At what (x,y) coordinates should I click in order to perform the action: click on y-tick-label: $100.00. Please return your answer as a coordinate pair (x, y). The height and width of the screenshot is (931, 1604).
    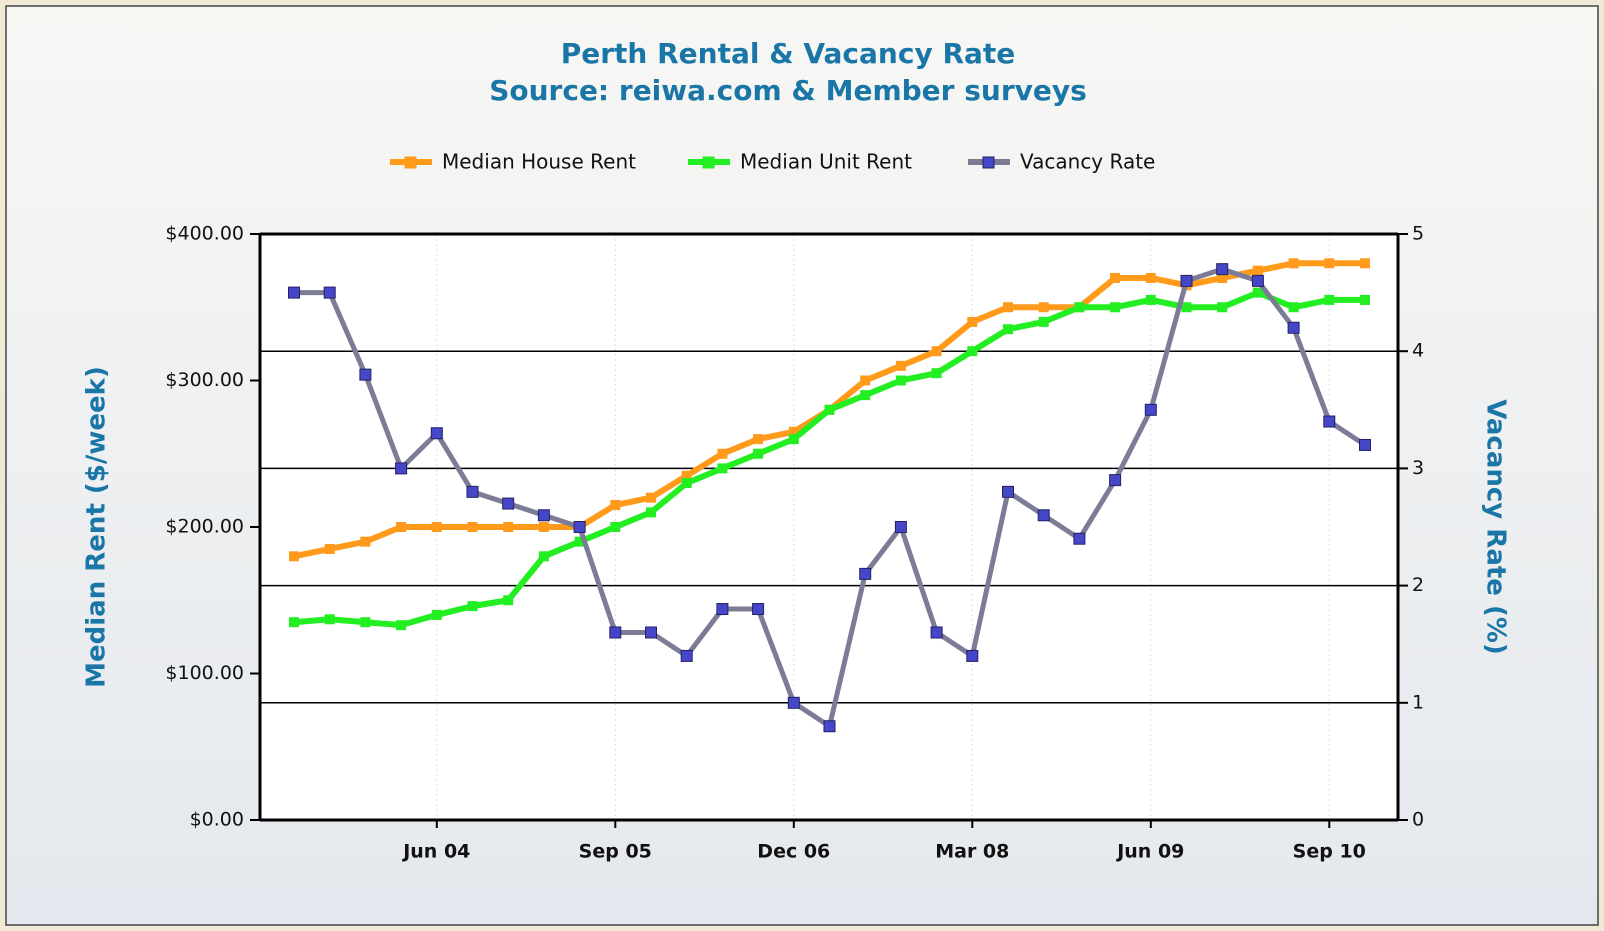
    Looking at the image, I should click on (204, 673).